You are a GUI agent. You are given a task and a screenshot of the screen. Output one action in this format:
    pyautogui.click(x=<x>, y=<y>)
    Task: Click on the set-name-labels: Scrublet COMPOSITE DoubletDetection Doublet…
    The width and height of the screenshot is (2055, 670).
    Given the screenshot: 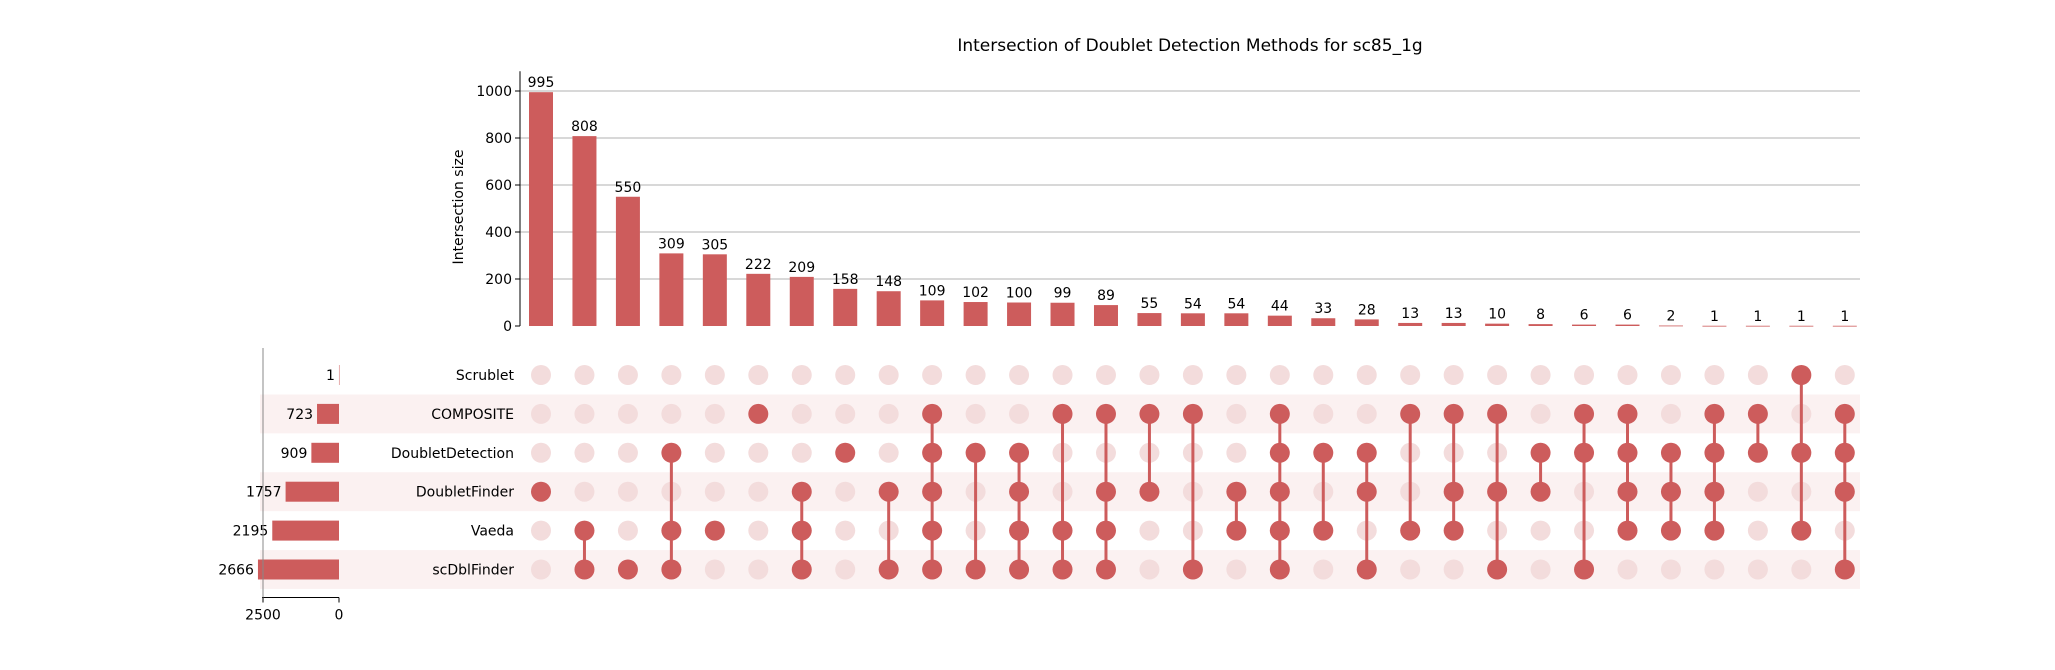 What is the action you would take?
    pyautogui.click(x=453, y=473)
    